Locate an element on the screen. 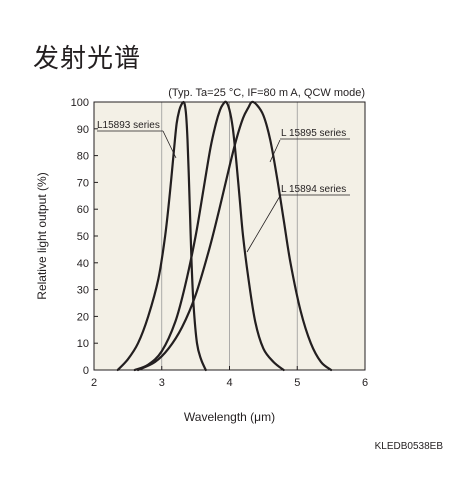 This screenshot has width=473, height=496. y-tick-label: 100 is located at coordinates (80, 103).